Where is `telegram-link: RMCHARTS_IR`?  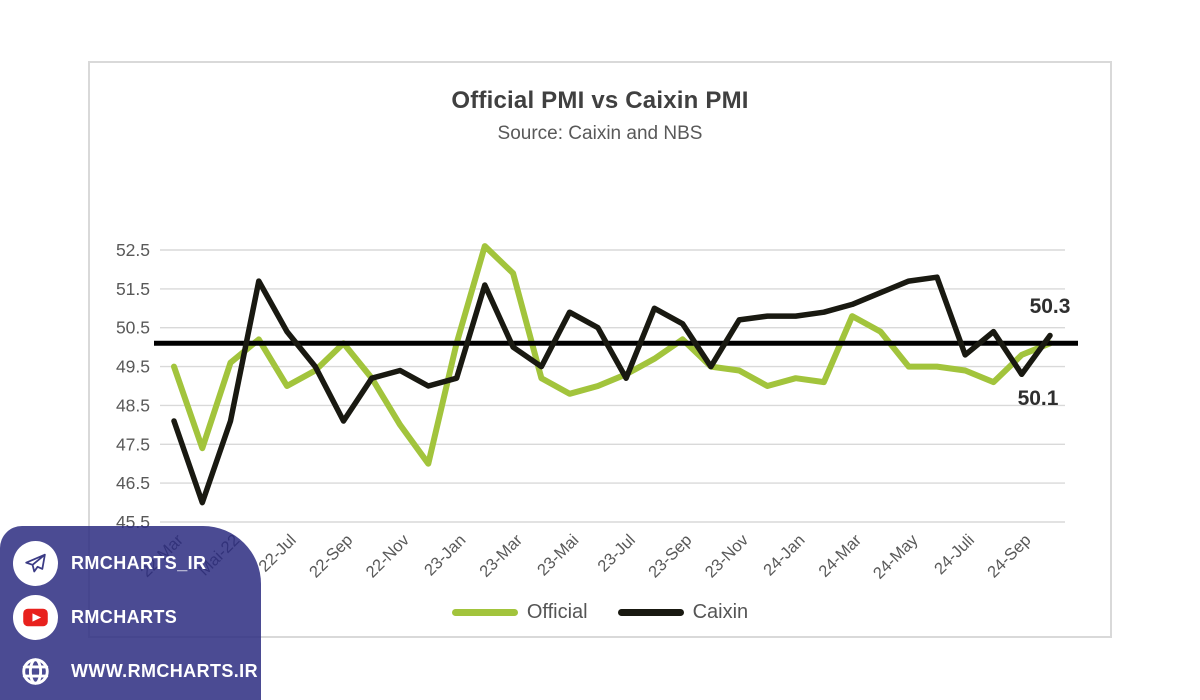
telegram-link: RMCHARTS_IR is located at coordinates (130, 563).